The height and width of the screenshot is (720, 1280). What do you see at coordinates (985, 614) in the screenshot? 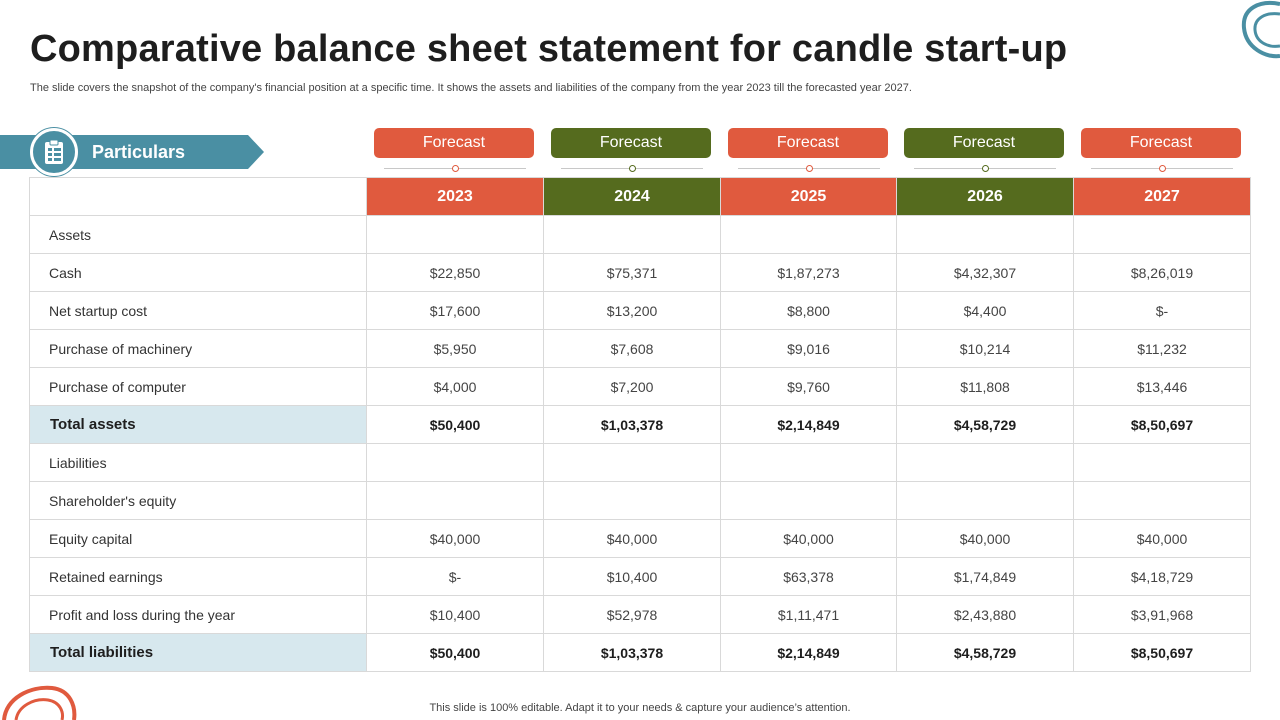
I see `value-cell: $2,43,880` at bounding box center [985, 614].